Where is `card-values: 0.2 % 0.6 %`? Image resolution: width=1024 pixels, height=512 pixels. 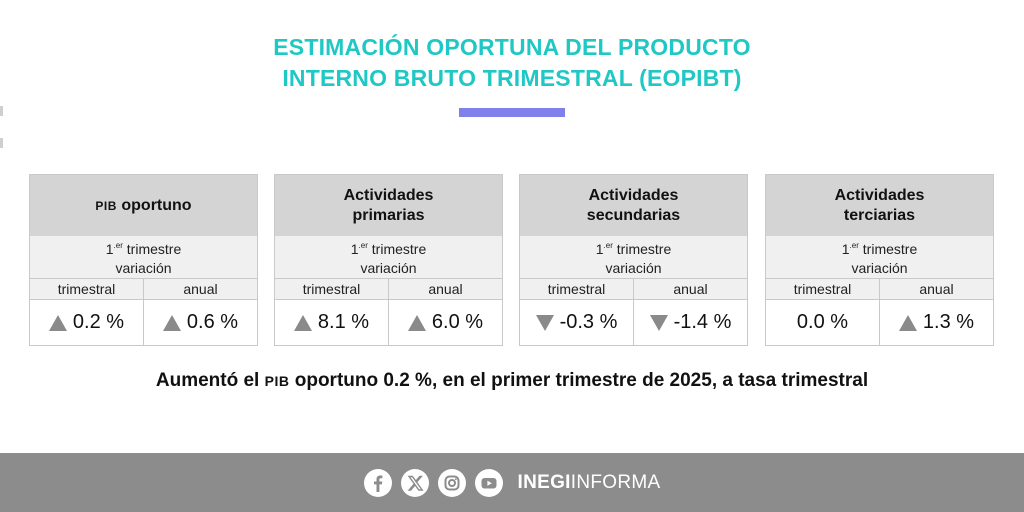 card-values: 0.2 % 0.6 % is located at coordinates (143, 322).